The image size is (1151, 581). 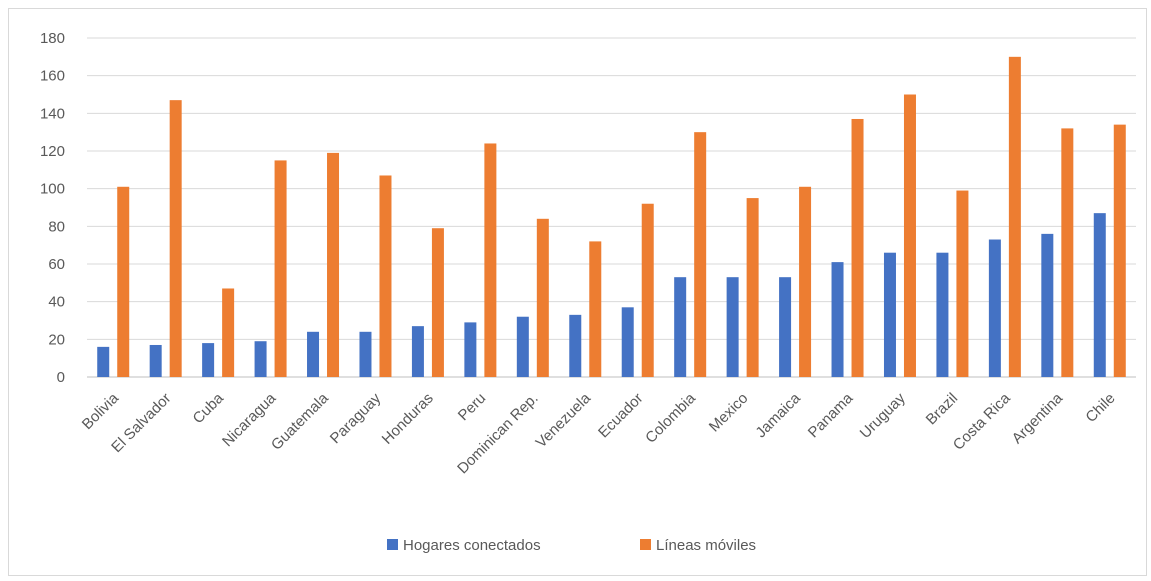 I want to click on y-tick-label: 40, so click(x=56, y=302).